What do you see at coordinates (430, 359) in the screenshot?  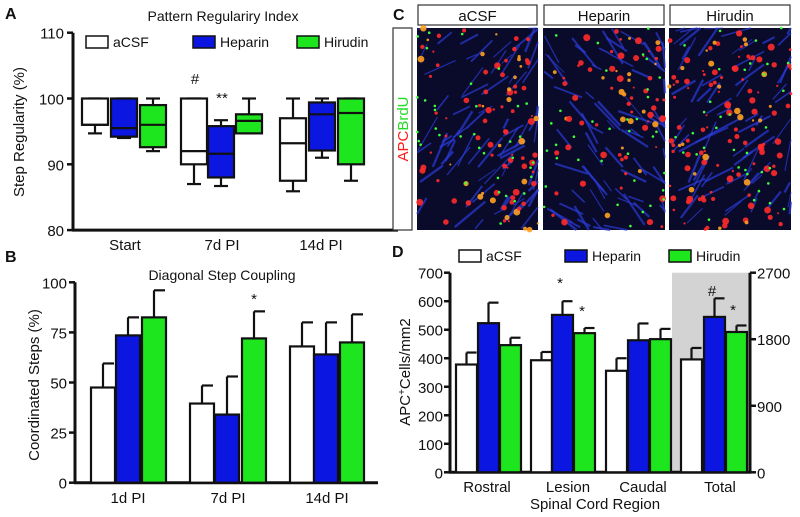 I see `y-tick-label: 400` at bounding box center [430, 359].